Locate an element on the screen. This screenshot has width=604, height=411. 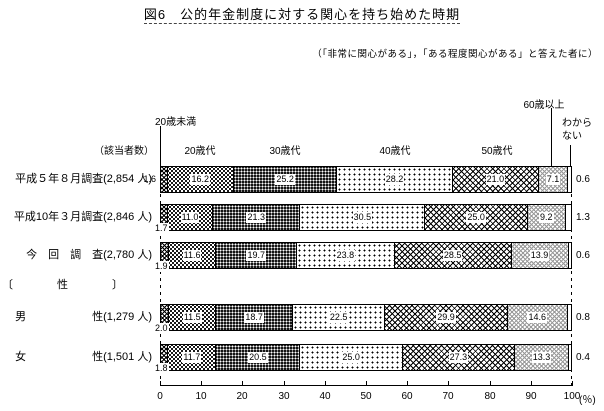
section-label-sex: 〔 性 〕 is located at coordinates (62, 285).